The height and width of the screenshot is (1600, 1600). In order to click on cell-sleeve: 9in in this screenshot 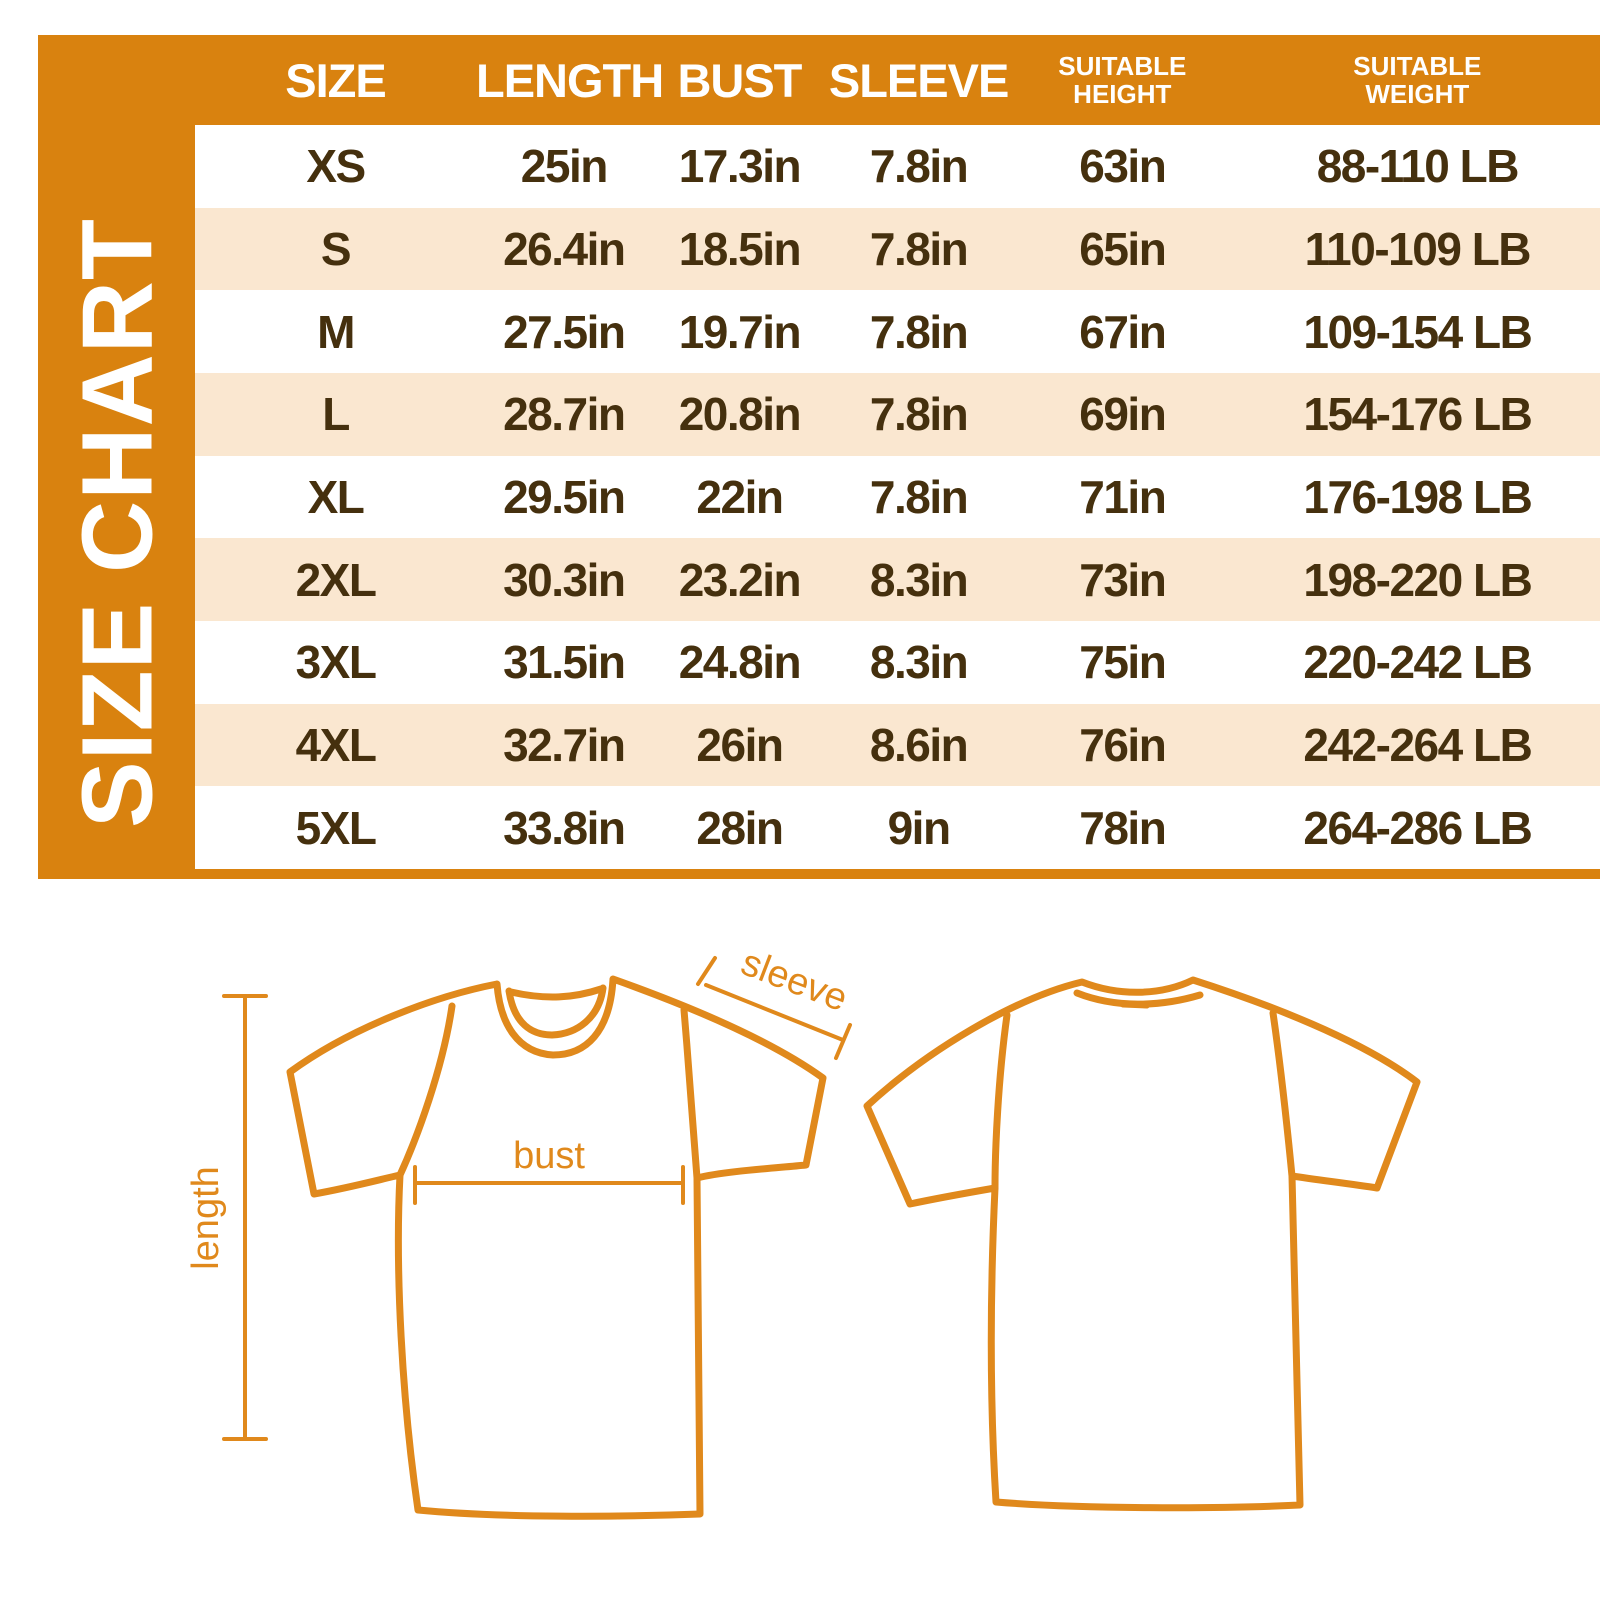, I will do `click(919, 827)`.